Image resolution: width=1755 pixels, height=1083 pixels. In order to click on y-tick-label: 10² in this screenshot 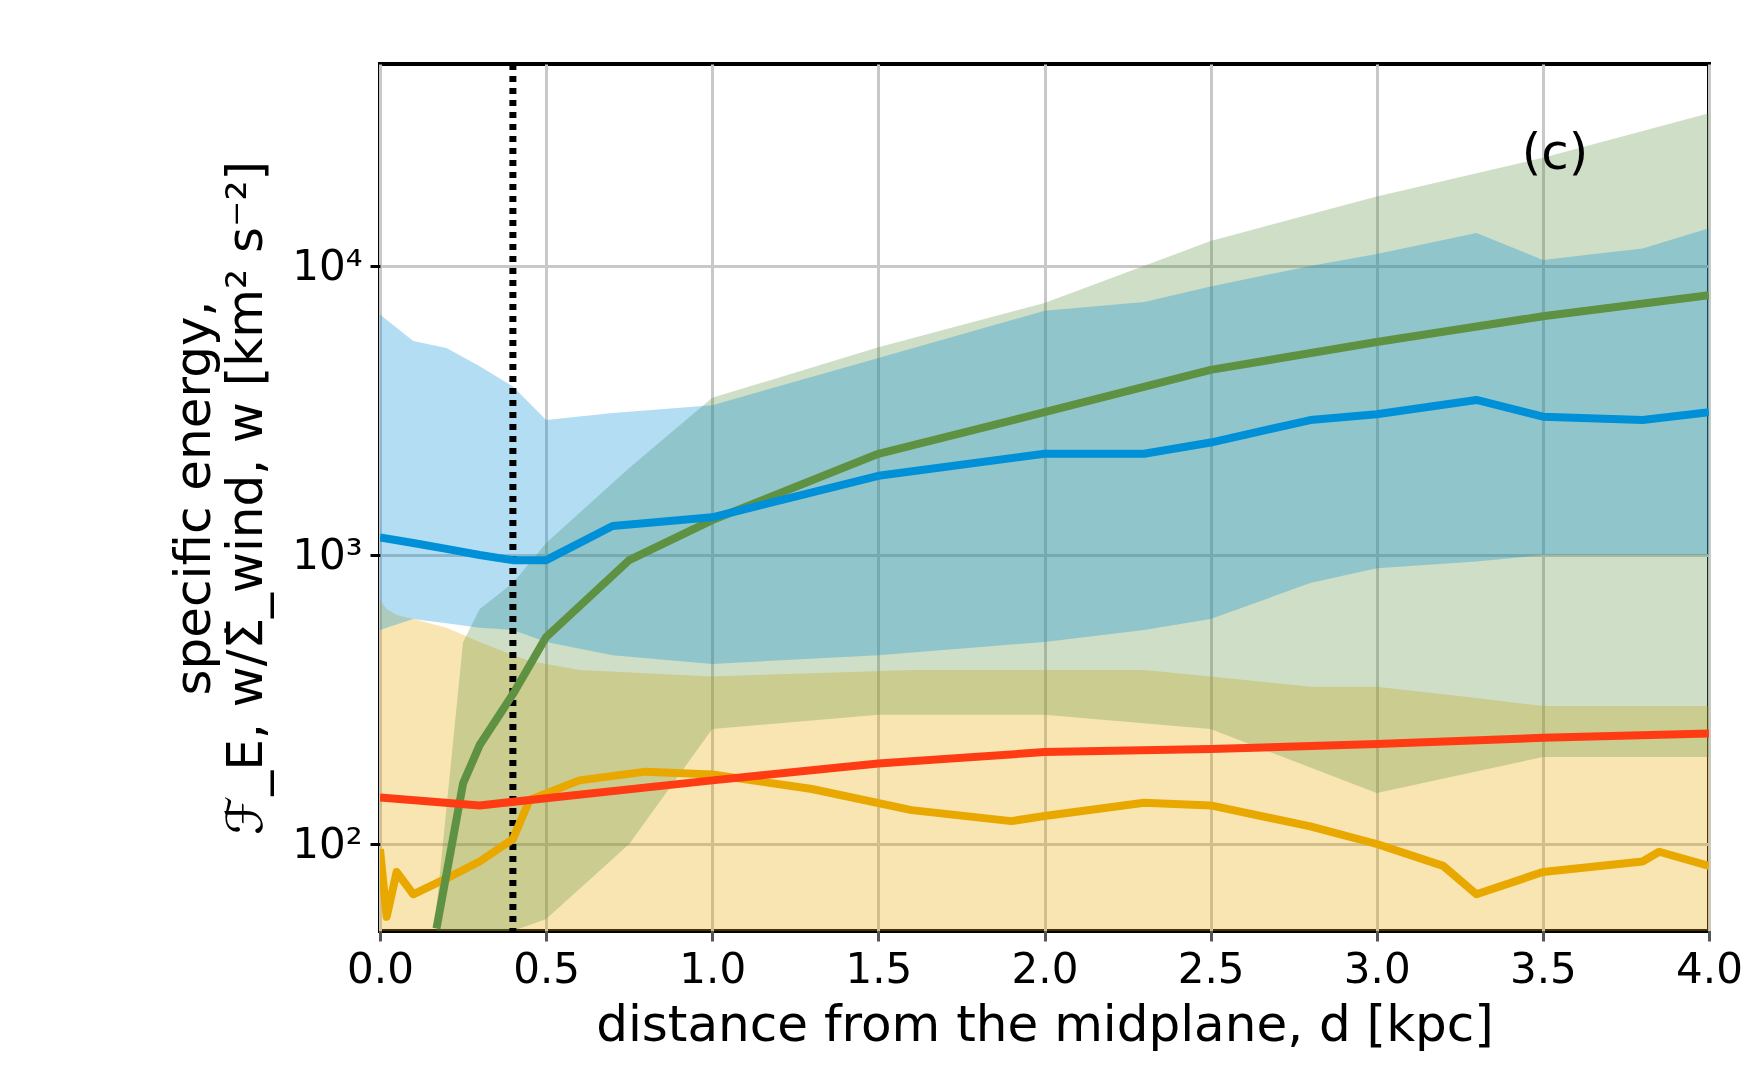, I will do `click(327, 843)`.